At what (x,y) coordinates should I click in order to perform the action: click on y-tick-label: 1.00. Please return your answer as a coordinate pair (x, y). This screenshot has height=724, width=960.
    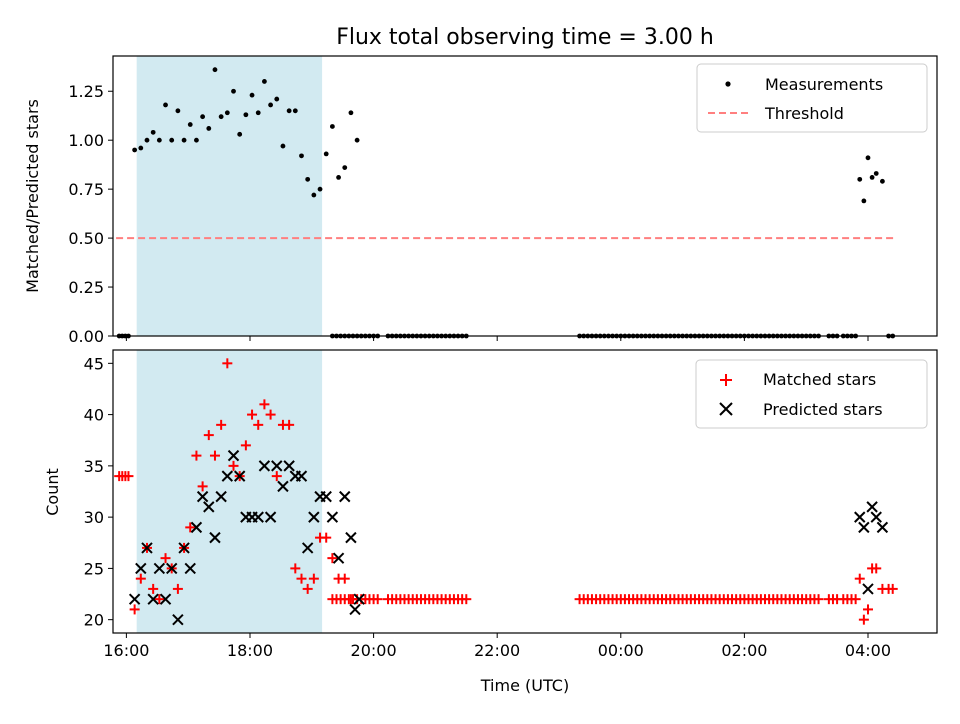
    Looking at the image, I should click on (86, 140).